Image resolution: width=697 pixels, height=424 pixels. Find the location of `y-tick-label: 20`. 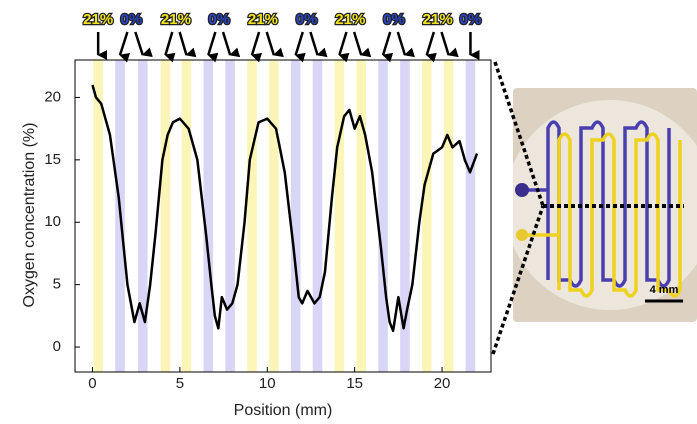

y-tick-label: 20 is located at coordinates (52, 96).